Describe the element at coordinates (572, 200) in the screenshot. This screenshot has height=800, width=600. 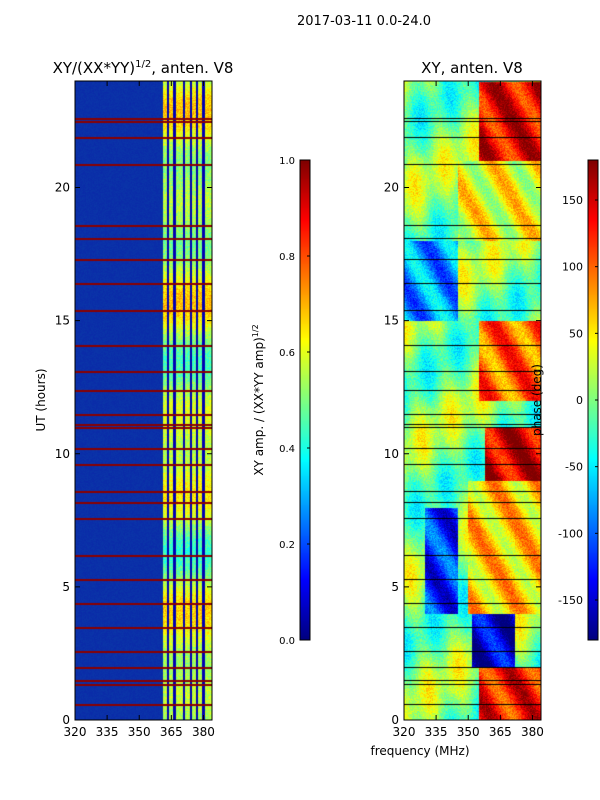
I see `colorbar-tick-label: 150` at that location.